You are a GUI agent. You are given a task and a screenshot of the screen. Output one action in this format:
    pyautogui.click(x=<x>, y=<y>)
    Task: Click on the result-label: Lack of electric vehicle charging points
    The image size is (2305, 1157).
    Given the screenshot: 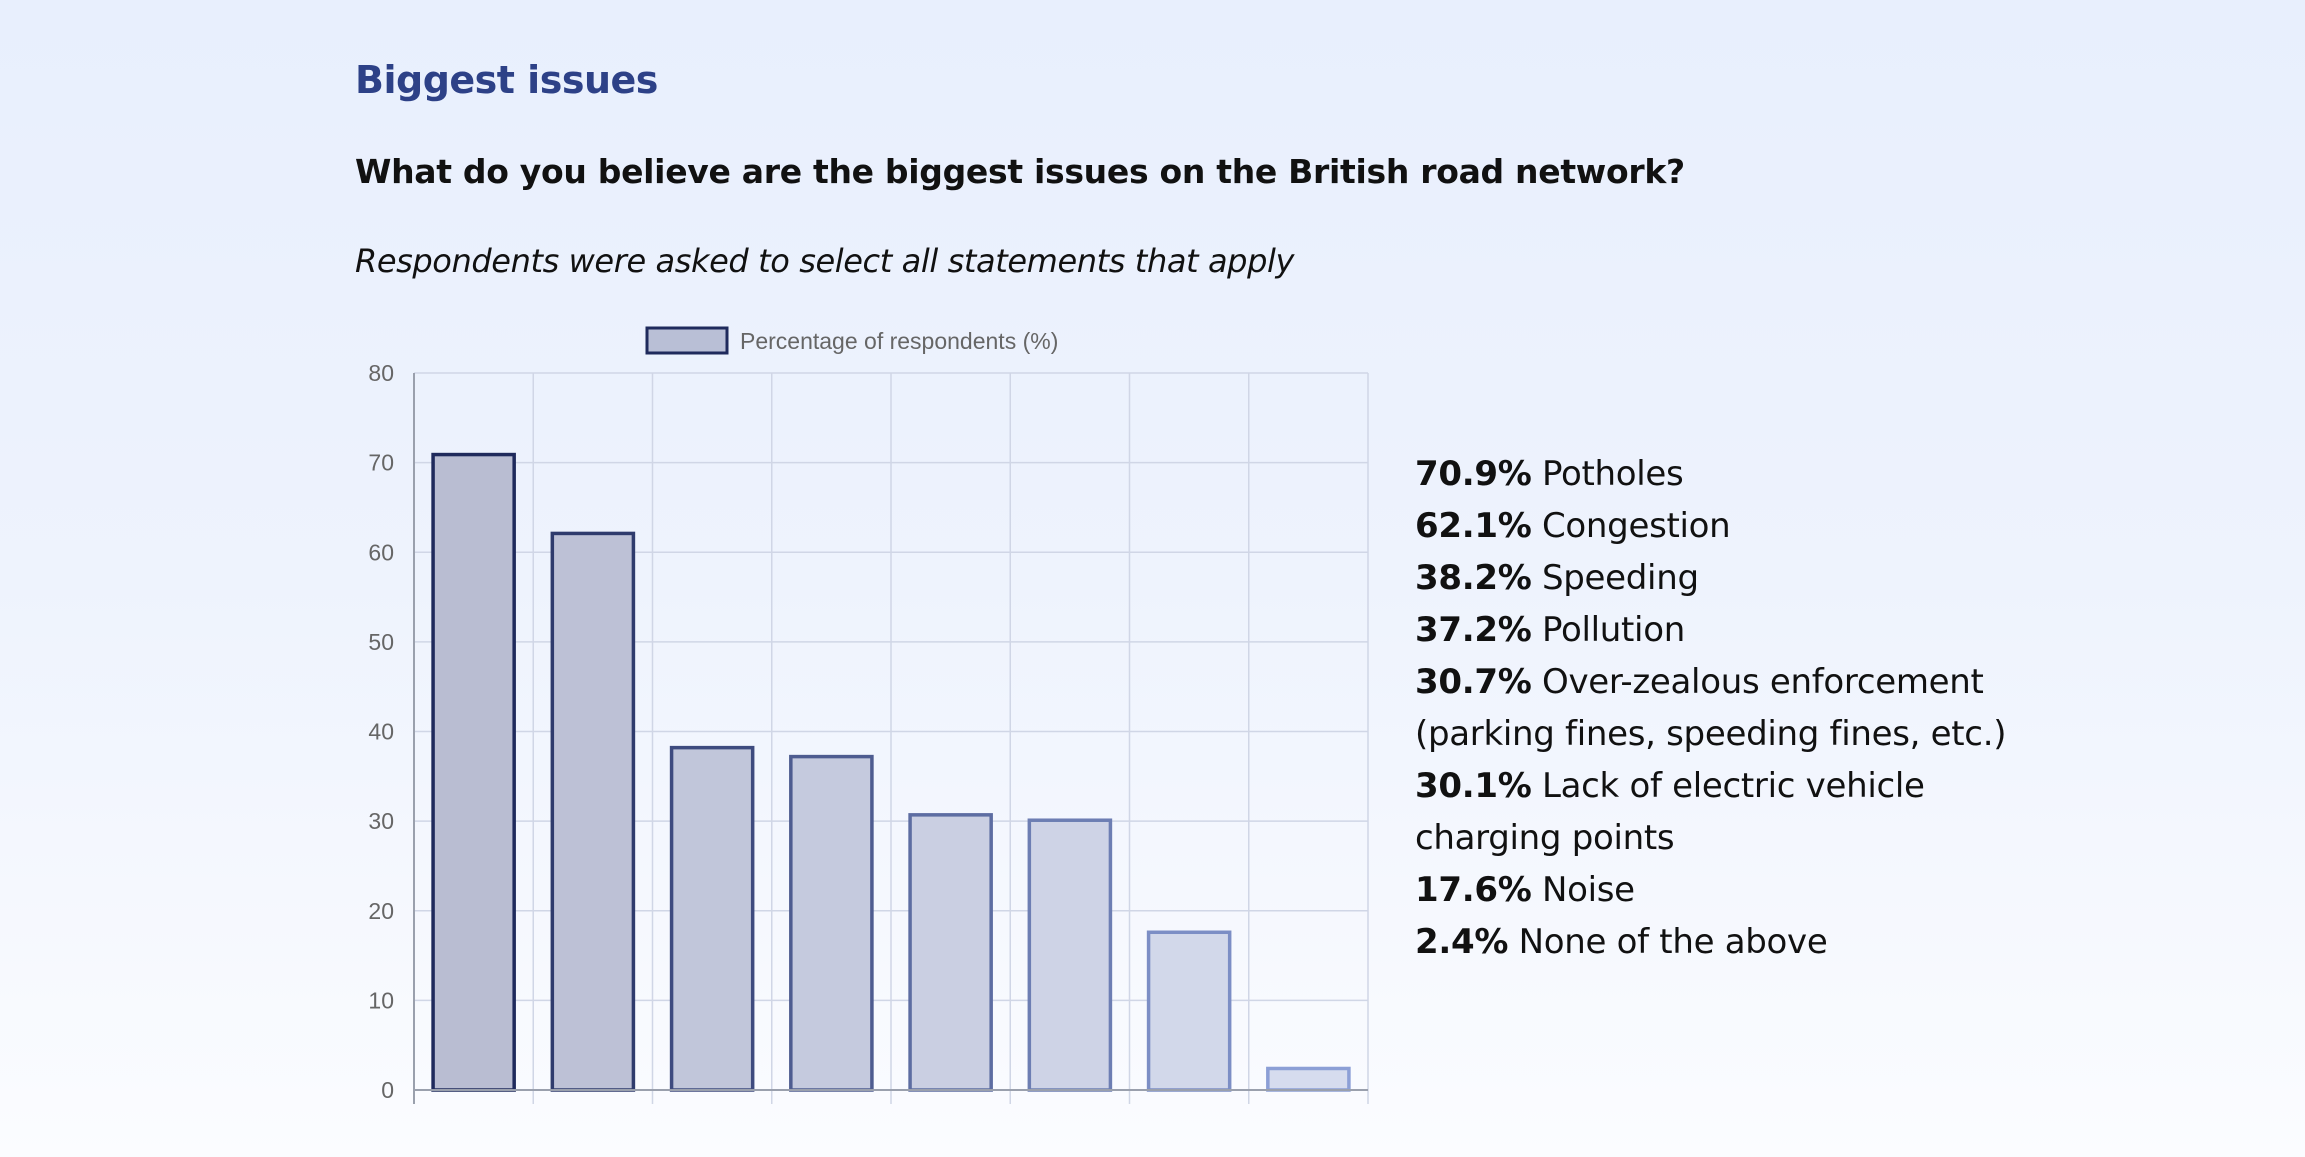 What is the action you would take?
    pyautogui.click(x=1670, y=812)
    